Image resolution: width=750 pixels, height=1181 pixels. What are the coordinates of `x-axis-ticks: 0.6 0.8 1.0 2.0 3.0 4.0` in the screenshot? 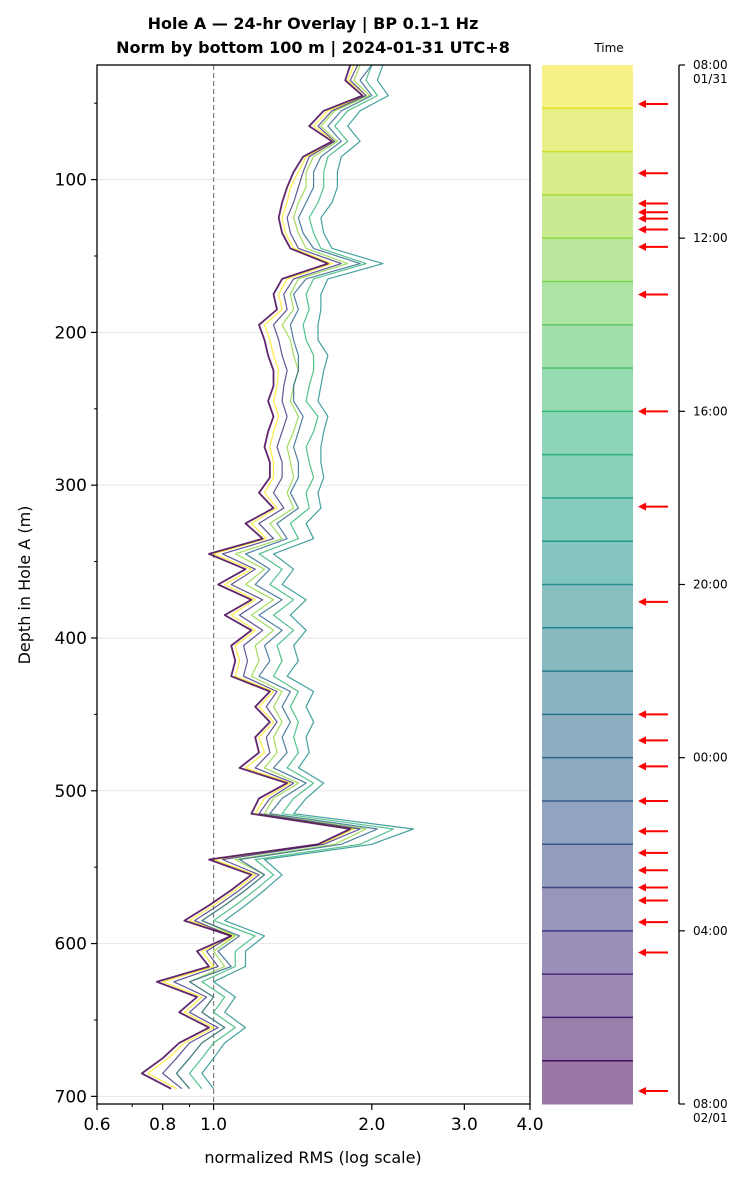 It's located at (313, 1119).